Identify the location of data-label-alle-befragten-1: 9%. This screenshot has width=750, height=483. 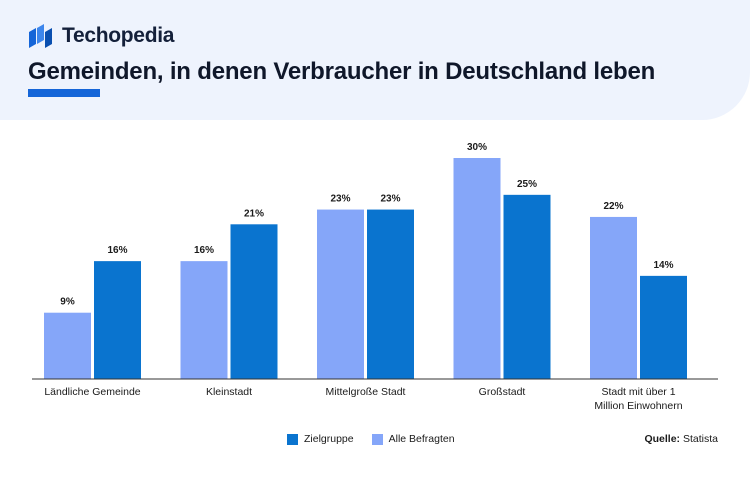
(67, 302).